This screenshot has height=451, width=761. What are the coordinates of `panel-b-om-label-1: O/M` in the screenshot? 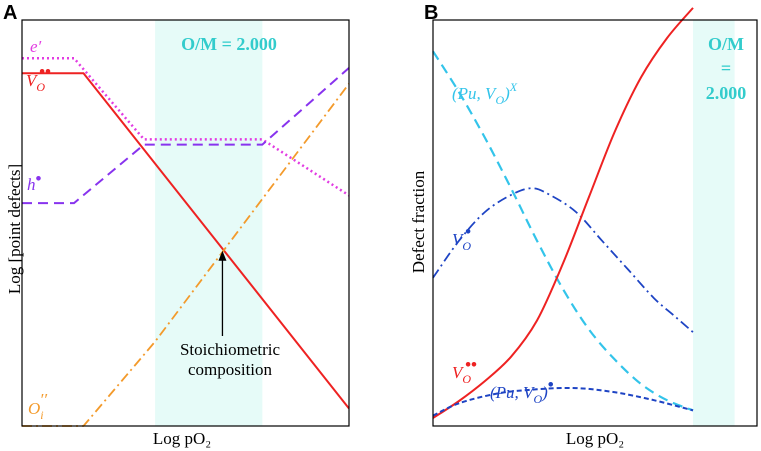 It's located at (726, 44).